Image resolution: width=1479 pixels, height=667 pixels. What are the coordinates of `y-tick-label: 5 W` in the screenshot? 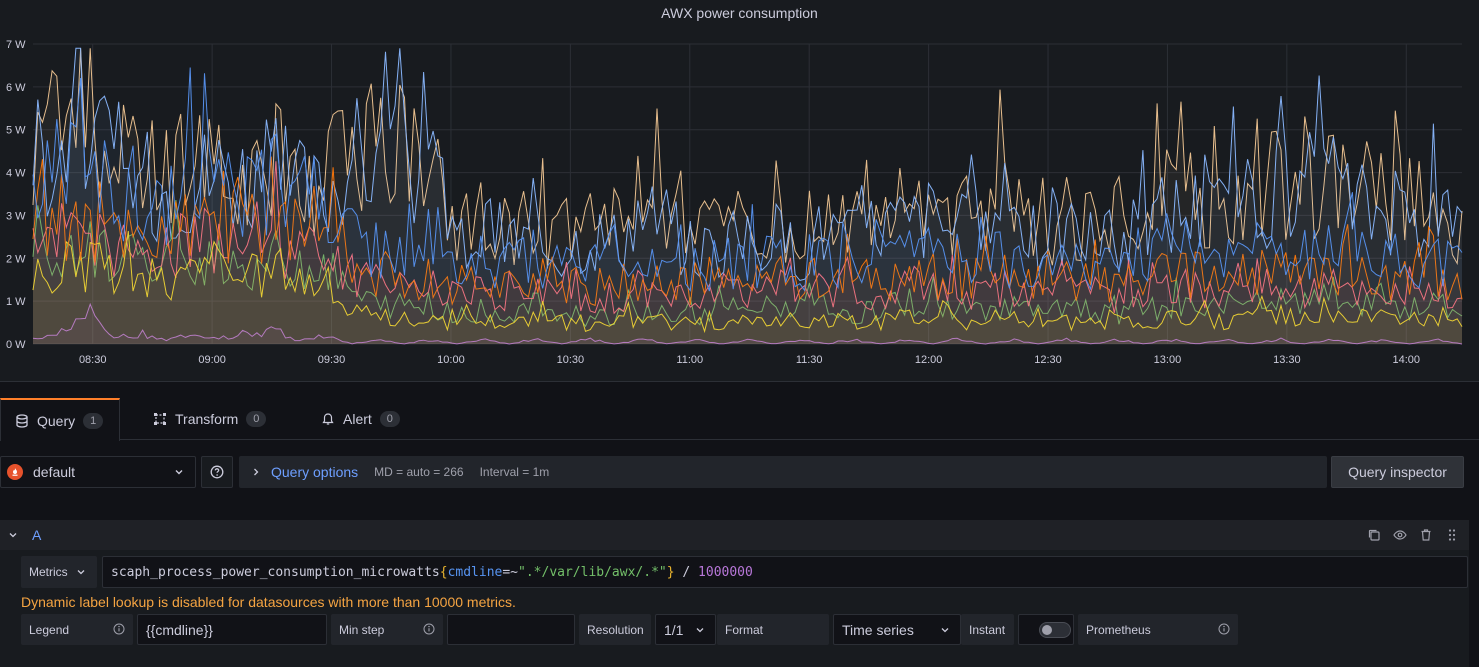 It's located at (16, 131).